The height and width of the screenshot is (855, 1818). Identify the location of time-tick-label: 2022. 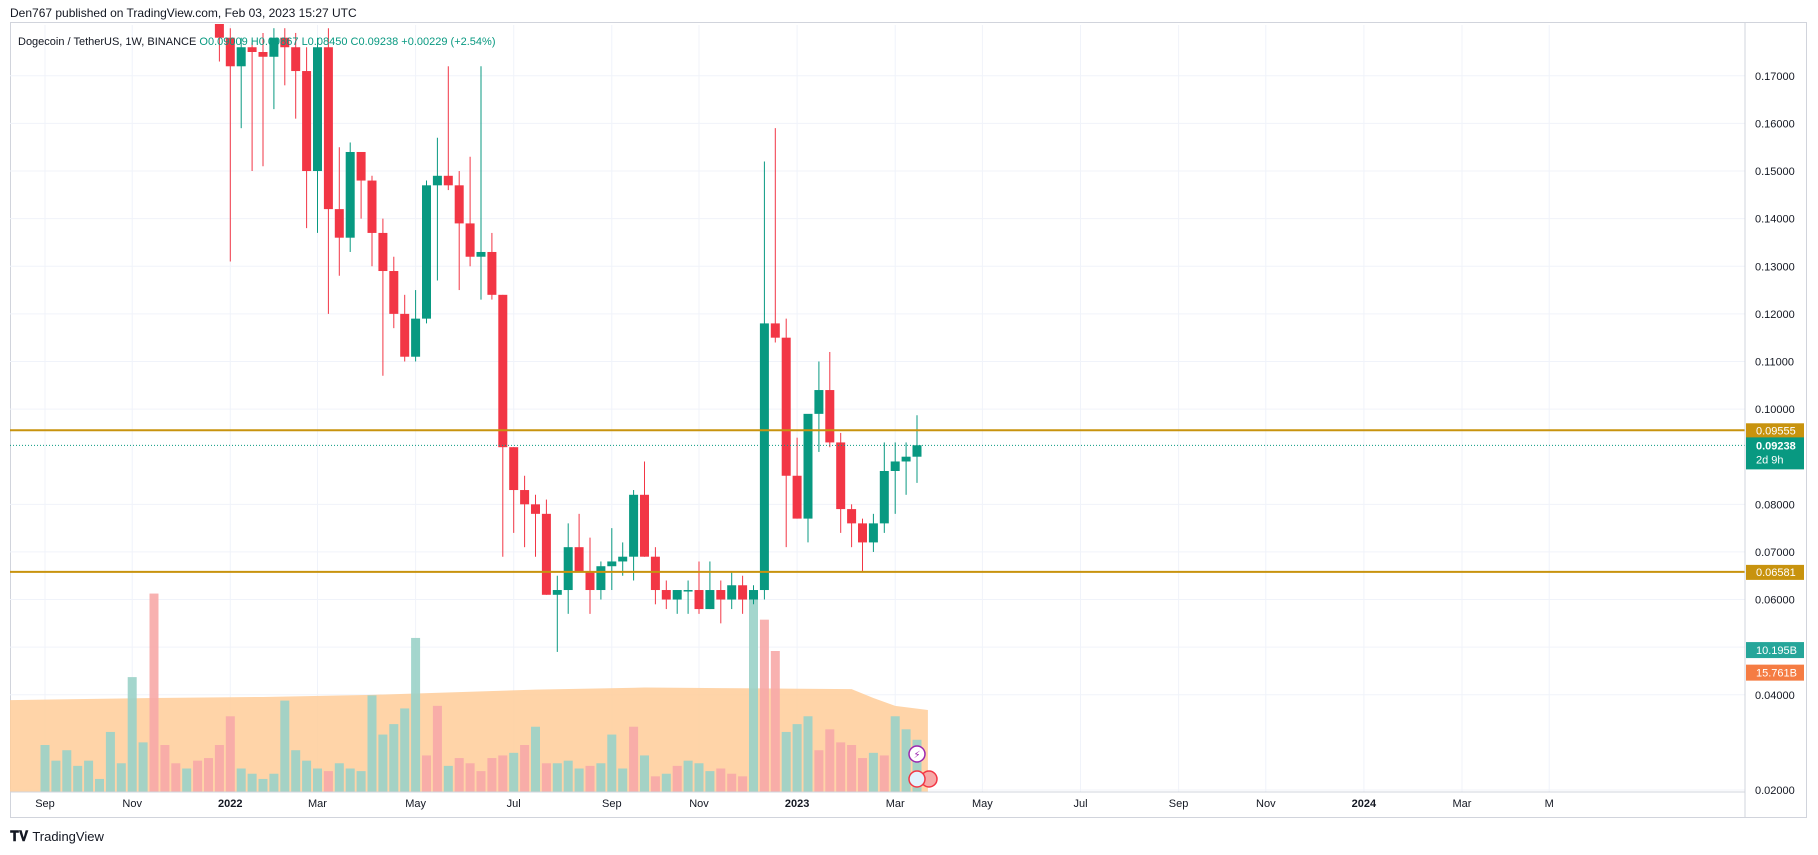
(230, 804).